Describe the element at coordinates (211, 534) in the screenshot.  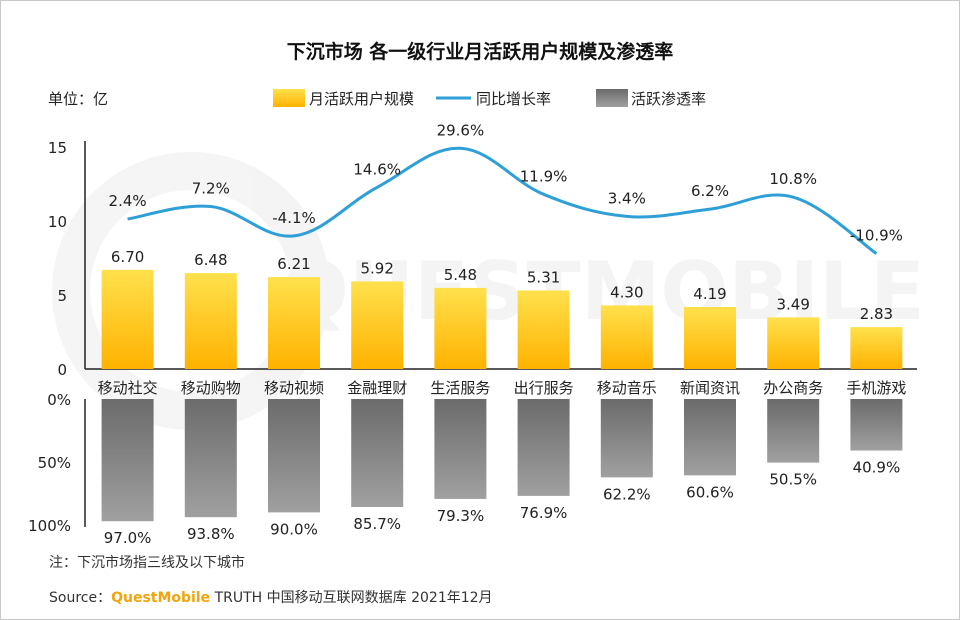
I see `penetration-label: 93.8%` at that location.